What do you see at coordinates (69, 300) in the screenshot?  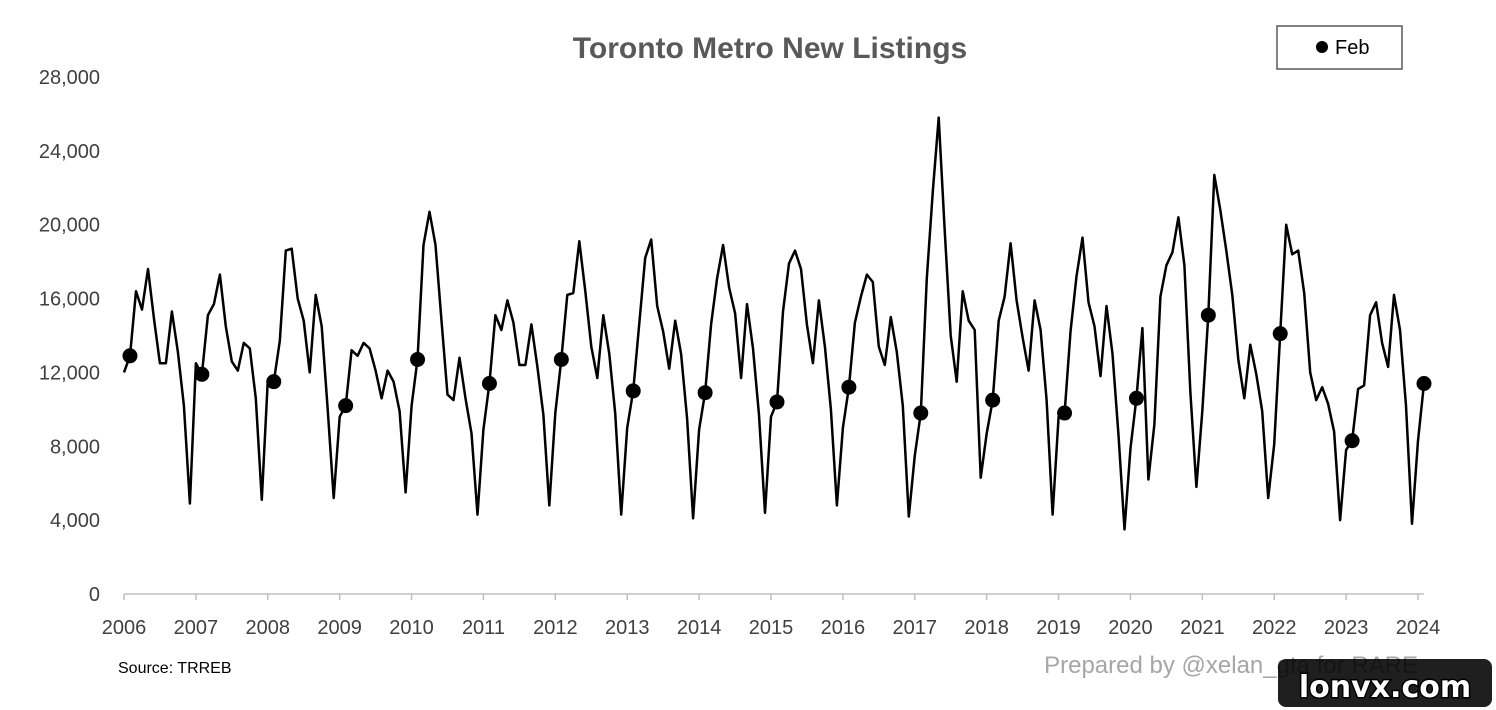 I see `y-tick-label: 16,000` at bounding box center [69, 300].